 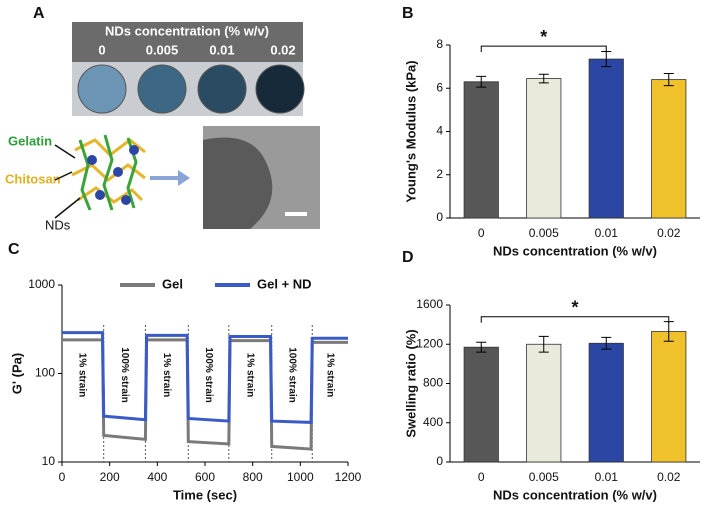 What do you see at coordinates (45, 373) in the screenshot?
I see `y-tick-label: 100` at bounding box center [45, 373].